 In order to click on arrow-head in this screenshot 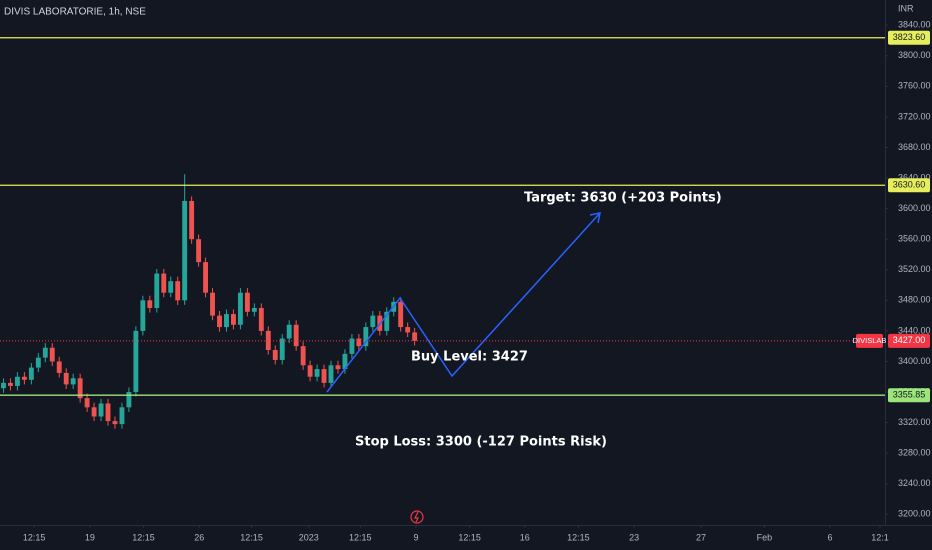, I will do `click(595, 218)`.